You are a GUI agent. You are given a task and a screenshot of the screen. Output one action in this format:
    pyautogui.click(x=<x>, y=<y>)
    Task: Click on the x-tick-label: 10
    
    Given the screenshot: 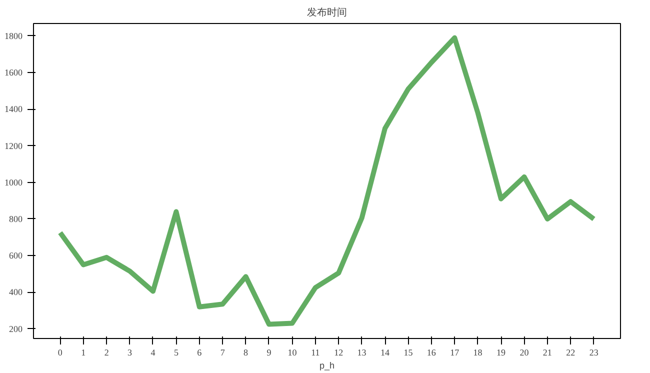 What is the action you would take?
    pyautogui.click(x=293, y=353)
    